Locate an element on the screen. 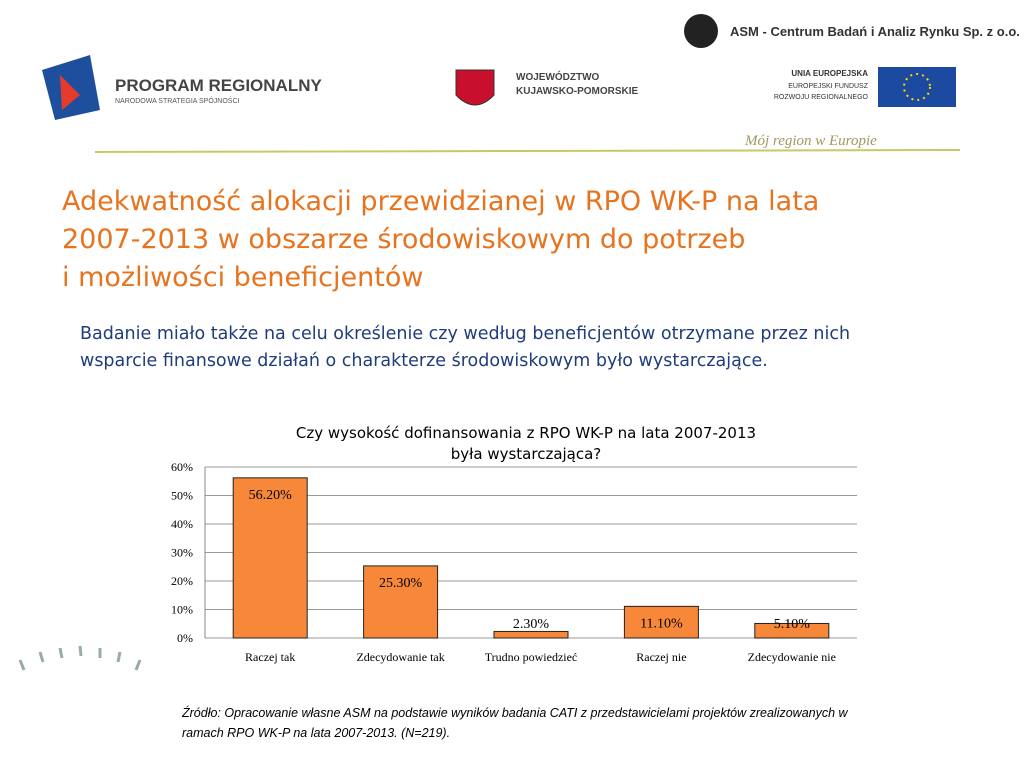 The height and width of the screenshot is (768, 1024). asm-logo is located at coordinates (701, 31).